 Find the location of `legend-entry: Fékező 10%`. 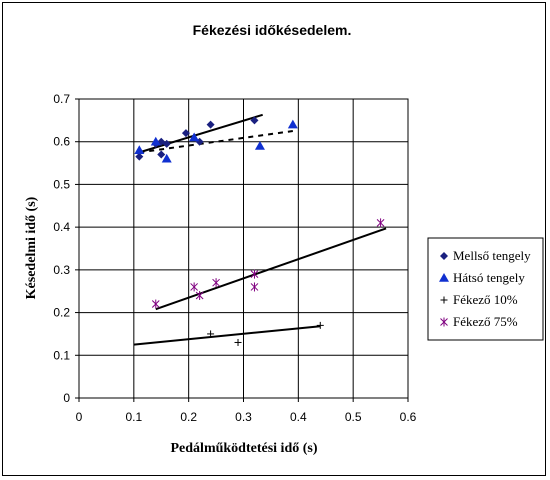

legend-entry: Fékező 10% is located at coordinates (485, 299).